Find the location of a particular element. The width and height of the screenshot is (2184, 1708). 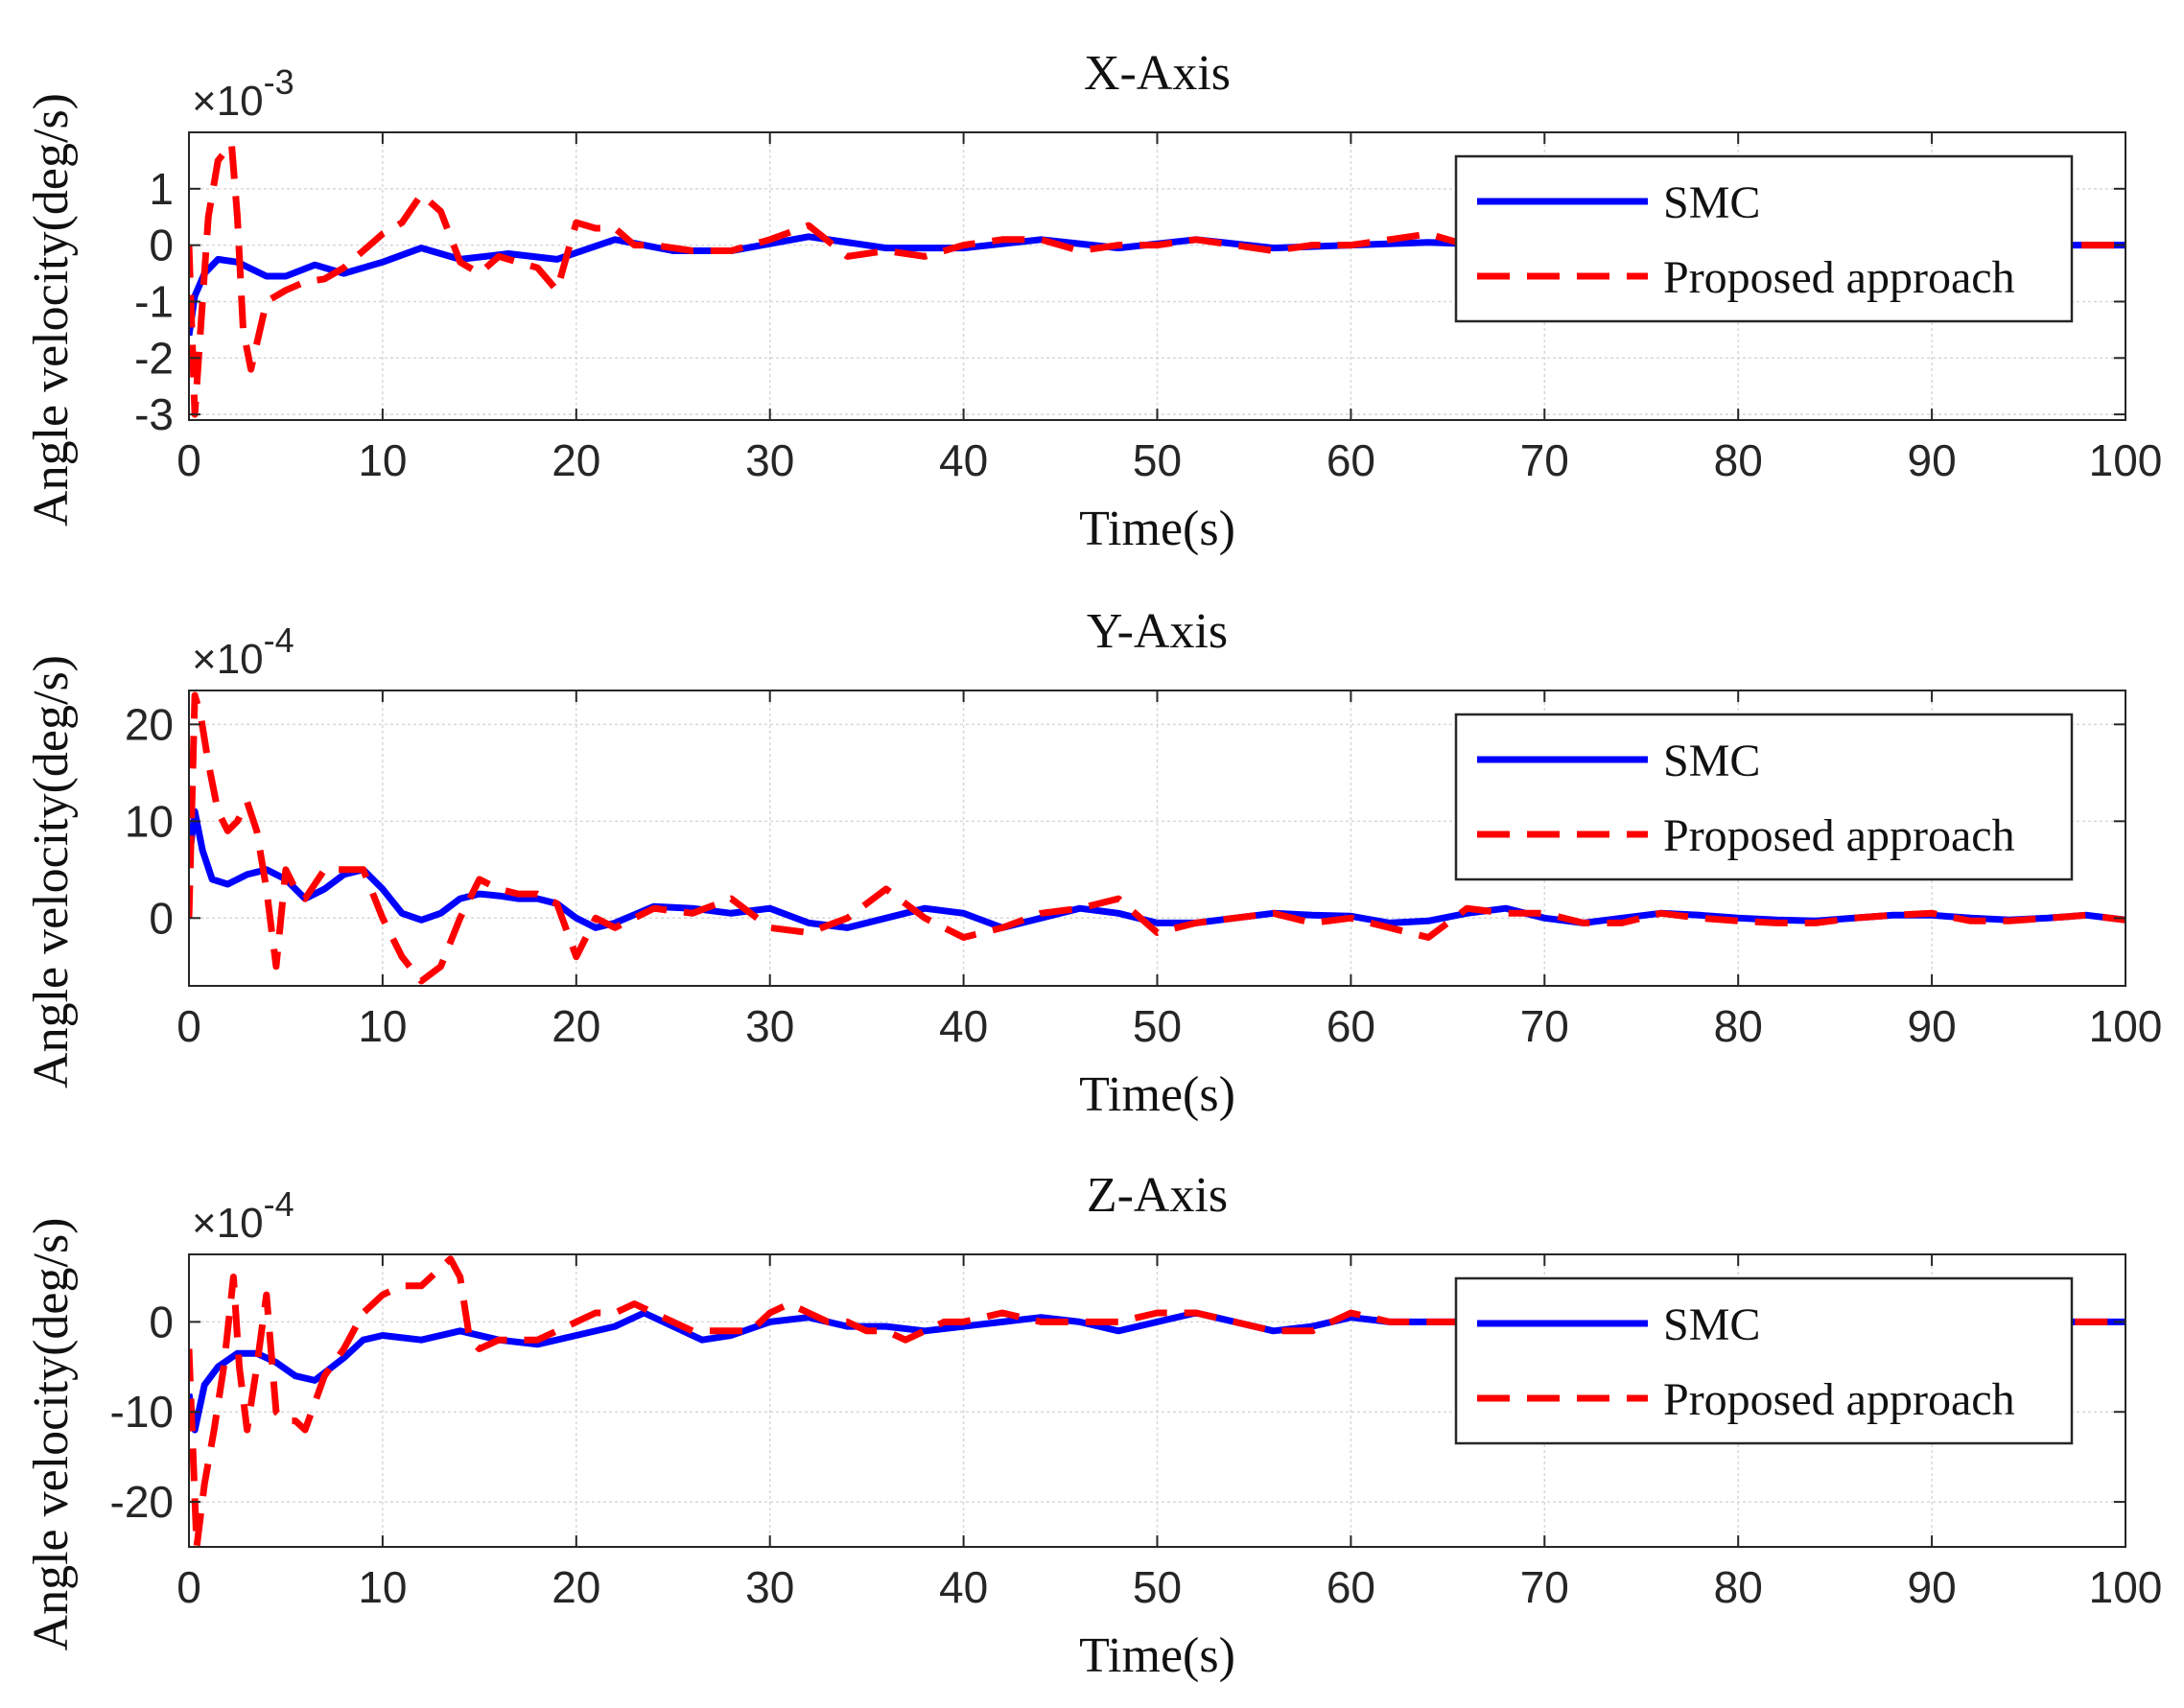

y-tick-label: -1 is located at coordinates (154, 301).